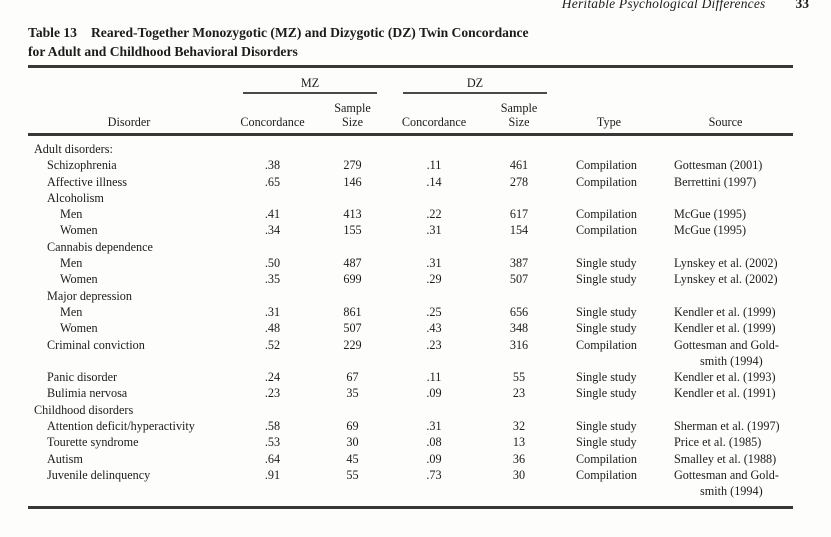 The image size is (831, 537). I want to click on mz-concordance-cell: .65, so click(272, 181).